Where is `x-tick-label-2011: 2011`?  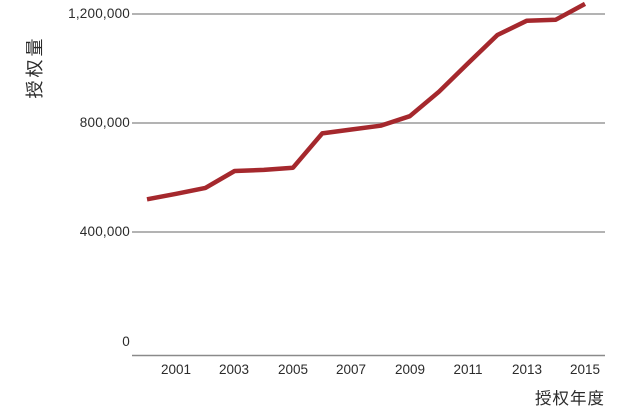
x-tick-label-2011: 2011 is located at coordinates (468, 369).